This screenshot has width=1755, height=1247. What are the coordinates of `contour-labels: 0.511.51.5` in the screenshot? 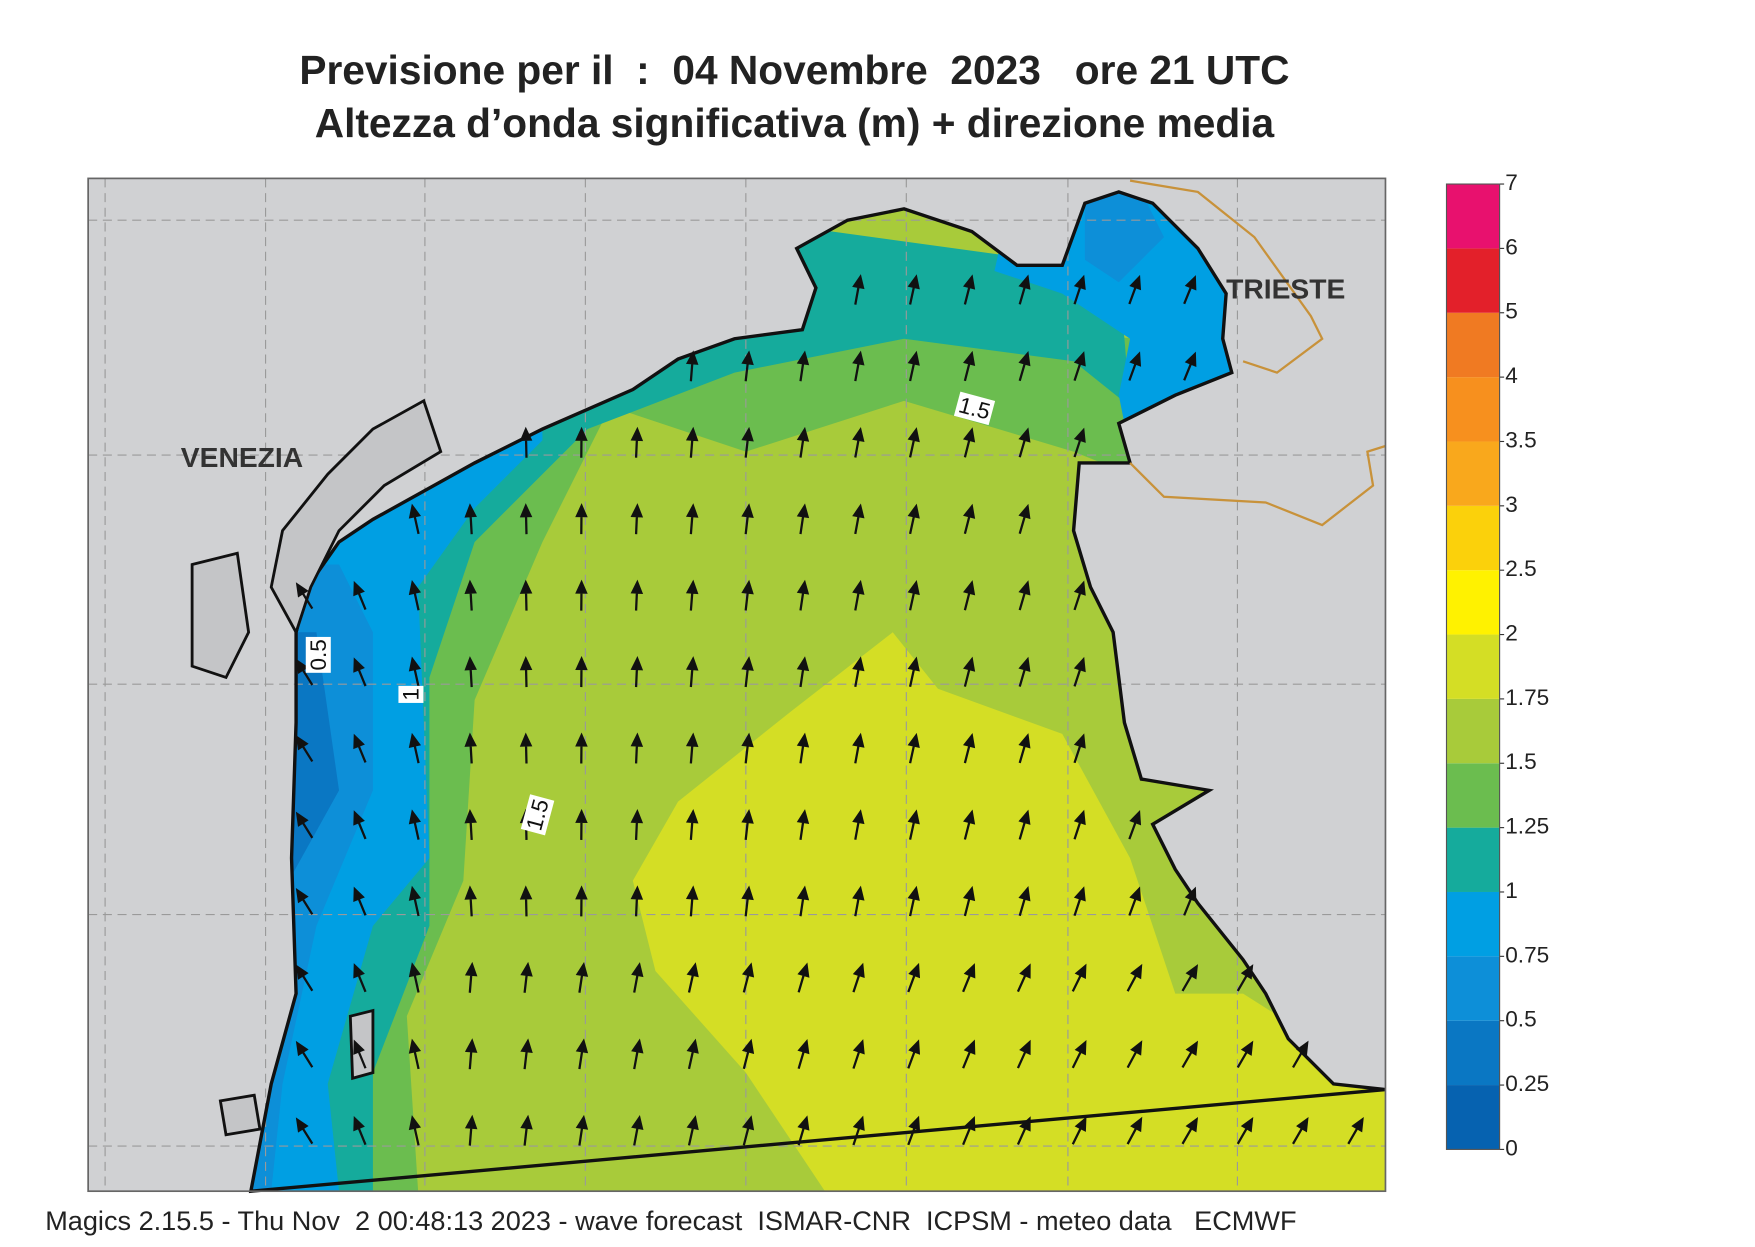 It's located at (650, 613).